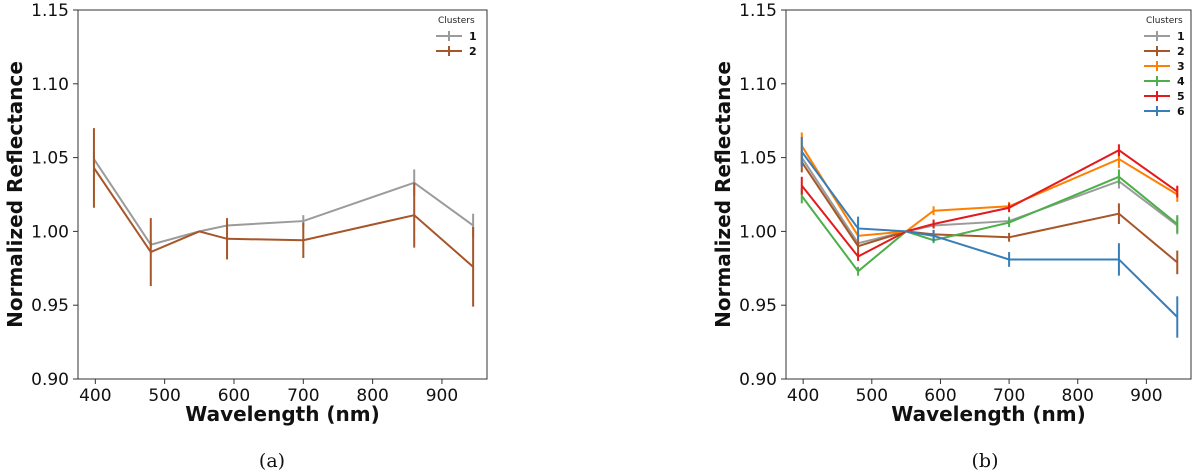 The width and height of the screenshot is (1200, 474). I want to click on legend-label: 4, so click(1181, 81).